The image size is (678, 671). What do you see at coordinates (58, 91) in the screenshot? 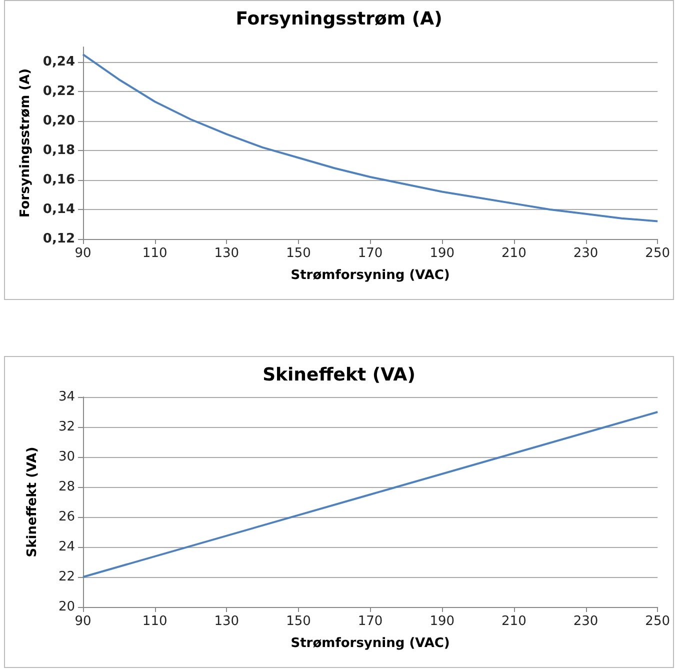
I see `y-tick-label: 0,22` at bounding box center [58, 91].